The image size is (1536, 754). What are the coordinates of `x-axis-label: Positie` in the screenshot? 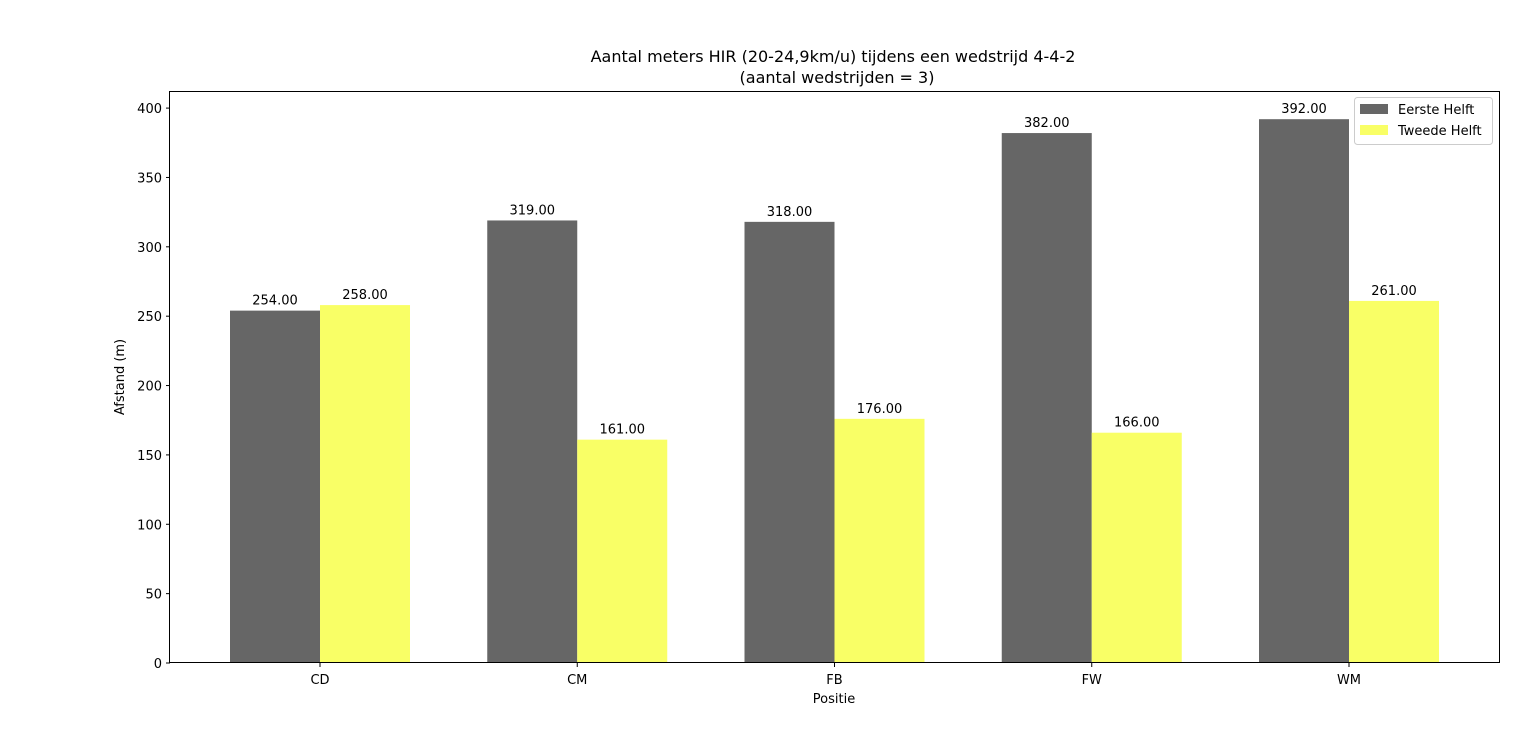 It's located at (834, 699).